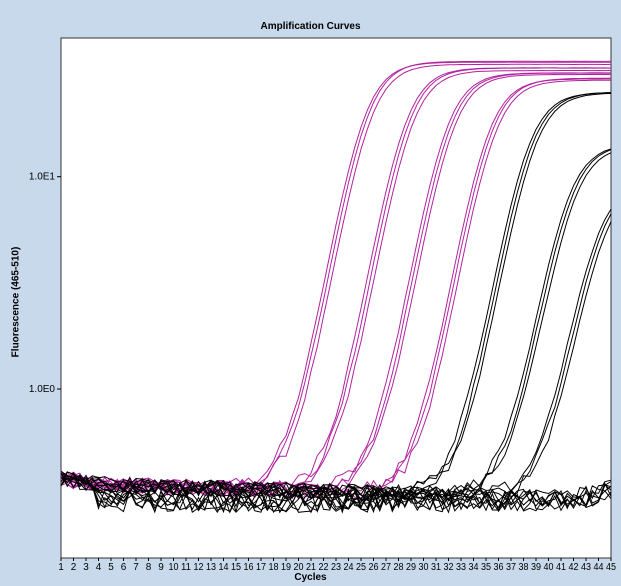 This screenshot has width=621, height=586. Describe the element at coordinates (224, 567) in the screenshot. I see `x-tick-label: 14` at that location.